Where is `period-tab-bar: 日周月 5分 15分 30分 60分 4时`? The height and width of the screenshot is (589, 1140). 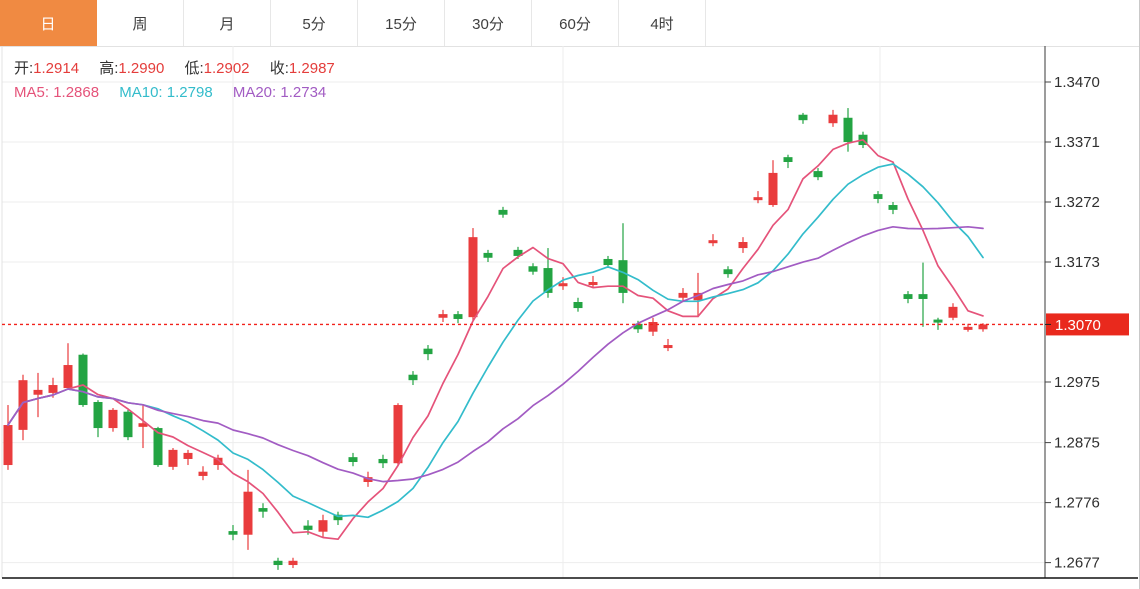 period-tab-bar: 日周月 5分 15分 30分 60分 4时 is located at coordinates (569, 23).